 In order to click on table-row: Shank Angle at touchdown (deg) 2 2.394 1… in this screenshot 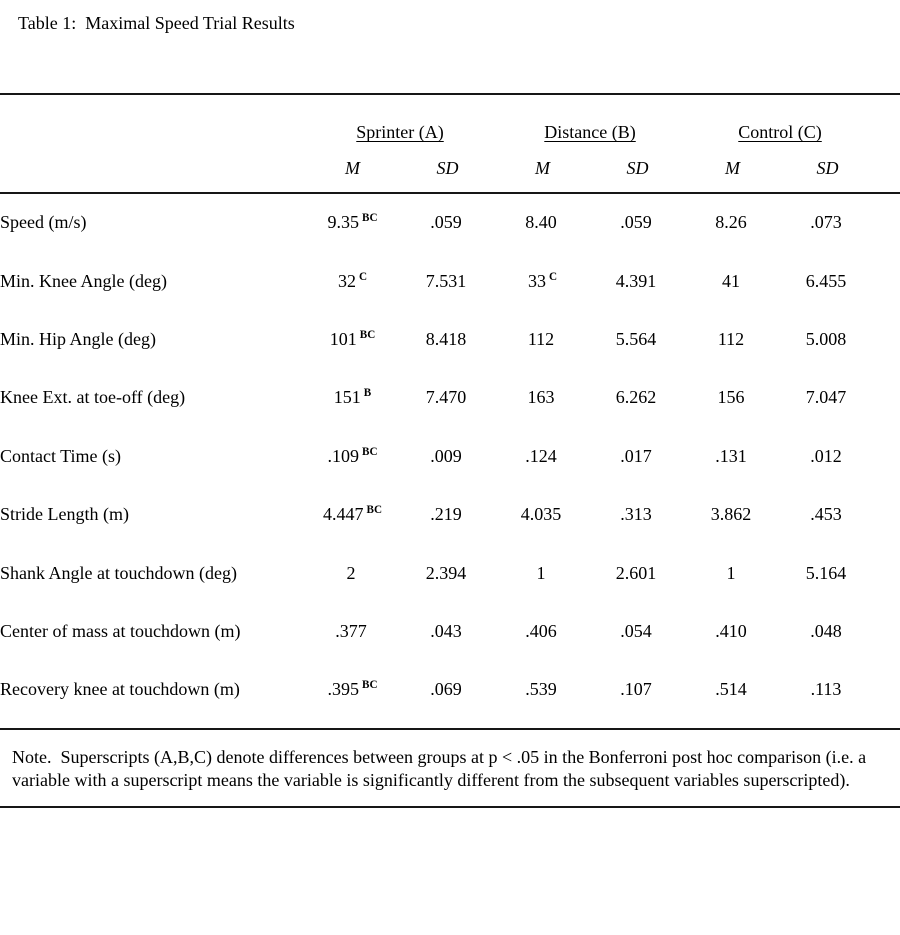, I will do `click(437, 574)`.